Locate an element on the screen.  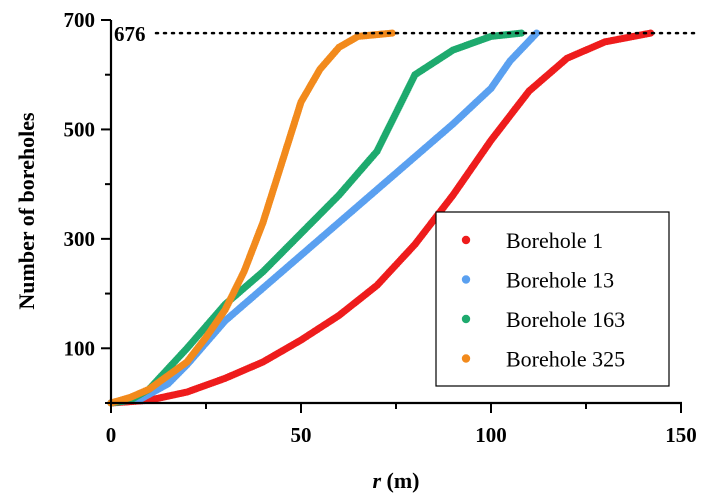
x-tick-label: 100 is located at coordinates (491, 435).